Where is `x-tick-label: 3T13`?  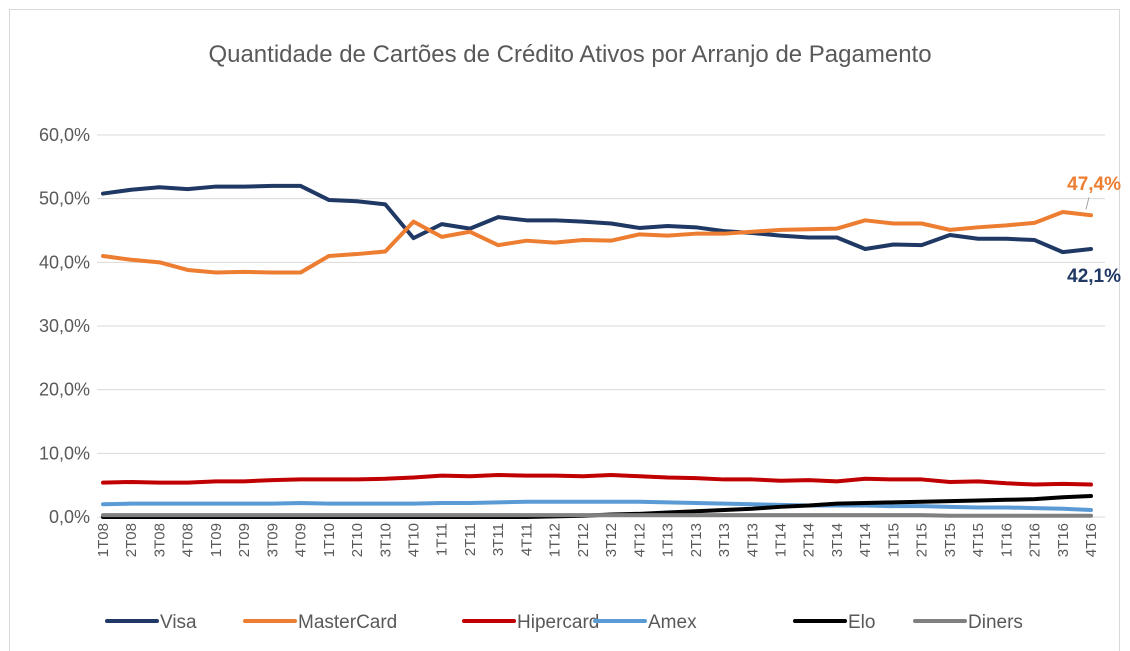
x-tick-label: 3T13 is located at coordinates (724, 540).